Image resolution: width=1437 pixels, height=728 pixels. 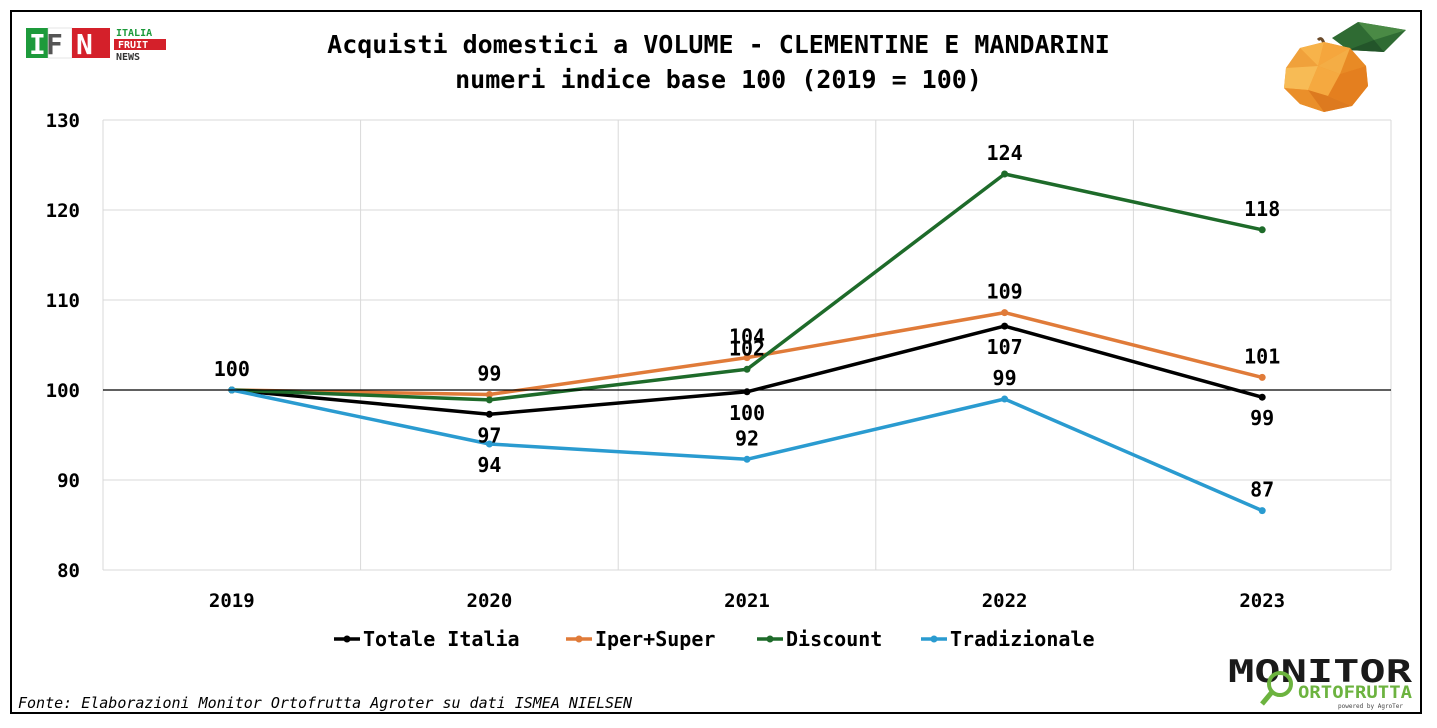 What do you see at coordinates (128, 57) in the screenshot?
I see `svg-text: NEWS` at bounding box center [128, 57].